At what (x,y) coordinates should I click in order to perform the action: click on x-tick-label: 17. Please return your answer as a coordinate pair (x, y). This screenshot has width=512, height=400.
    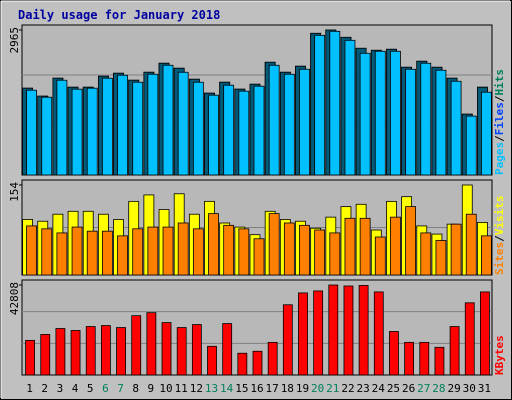
    Looking at the image, I should click on (272, 388).